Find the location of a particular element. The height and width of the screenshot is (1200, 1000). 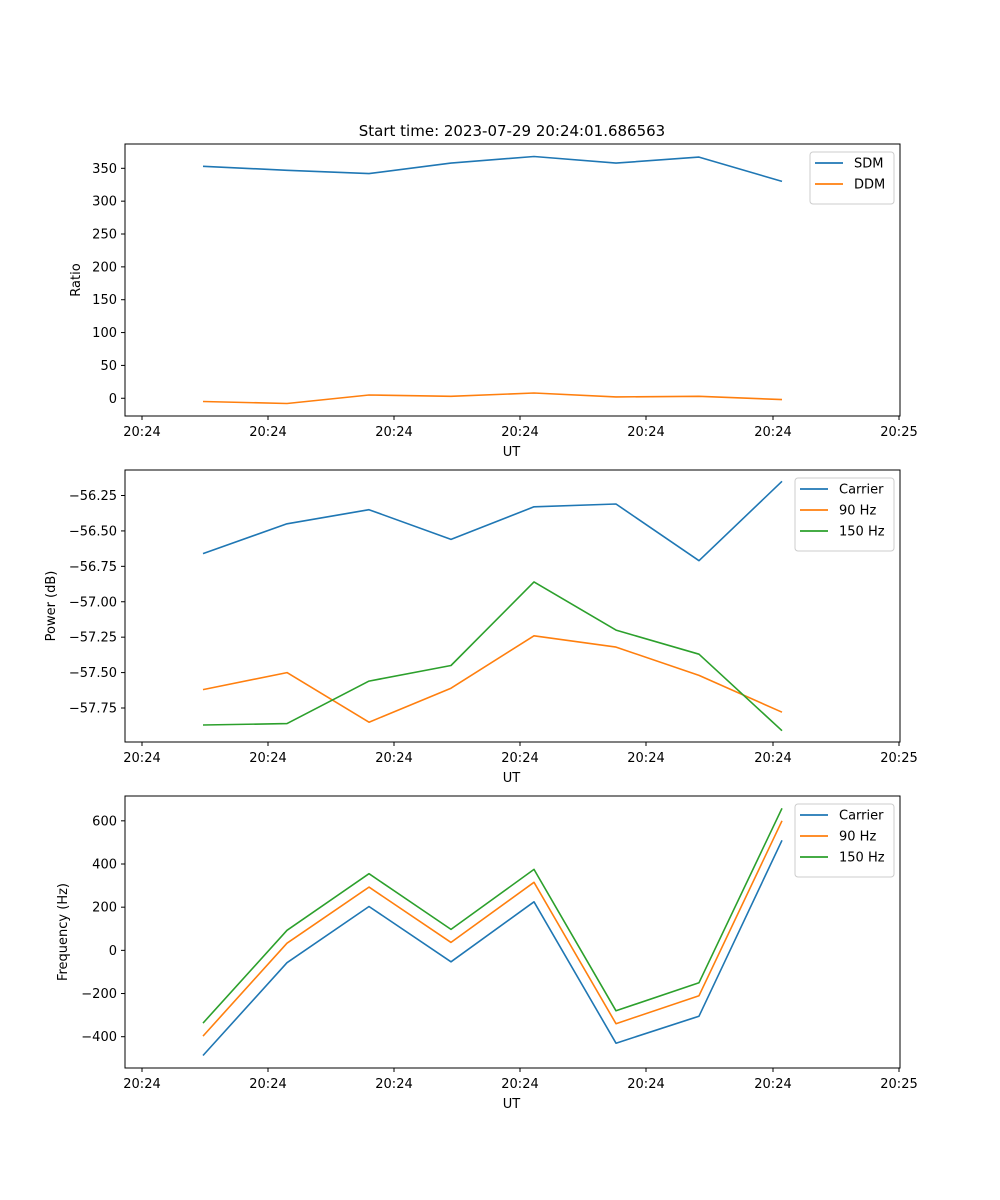

y-tick-label: 400 is located at coordinates (104, 865).